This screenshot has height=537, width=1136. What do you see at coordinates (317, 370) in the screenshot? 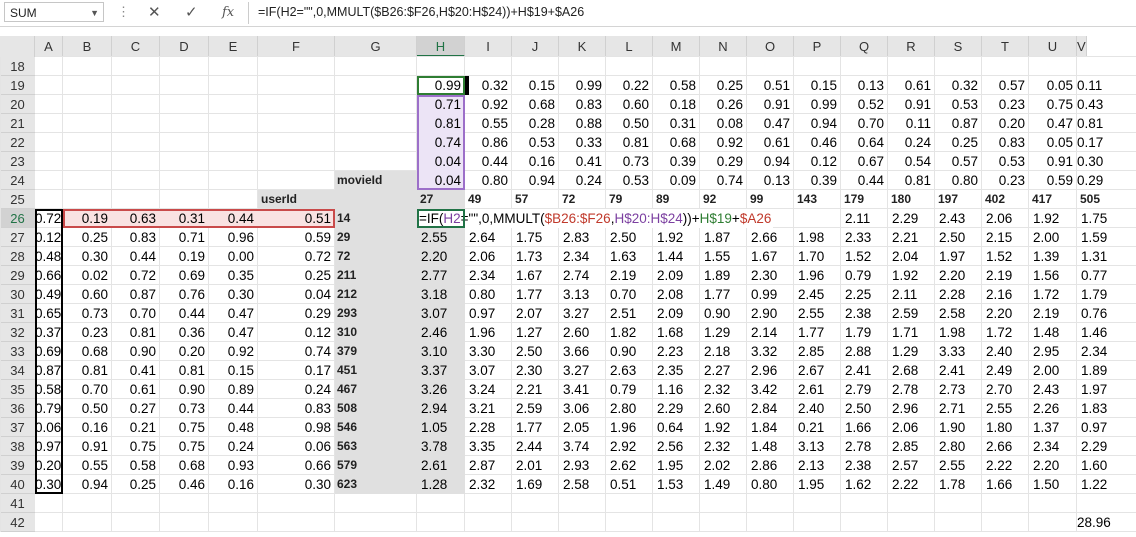
I see `user-factor-cell: 0.17` at bounding box center [317, 370].